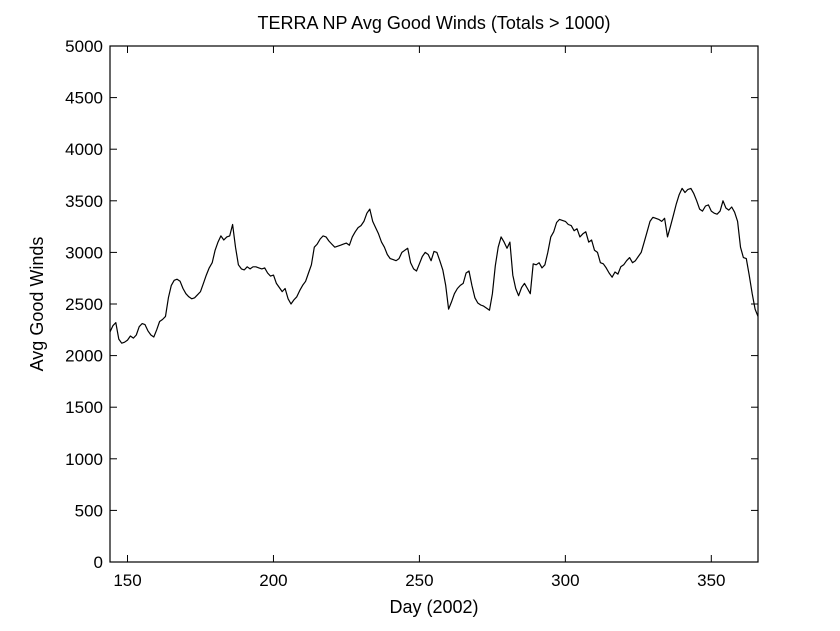 The height and width of the screenshot is (631, 840). I want to click on y-tick-label: 1500, so click(84, 407).